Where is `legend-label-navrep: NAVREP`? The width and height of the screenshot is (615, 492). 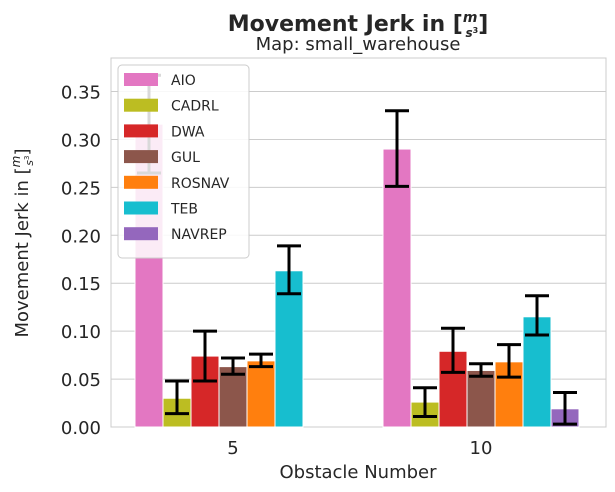
legend-label-navrep: NAVREP is located at coordinates (199, 235).